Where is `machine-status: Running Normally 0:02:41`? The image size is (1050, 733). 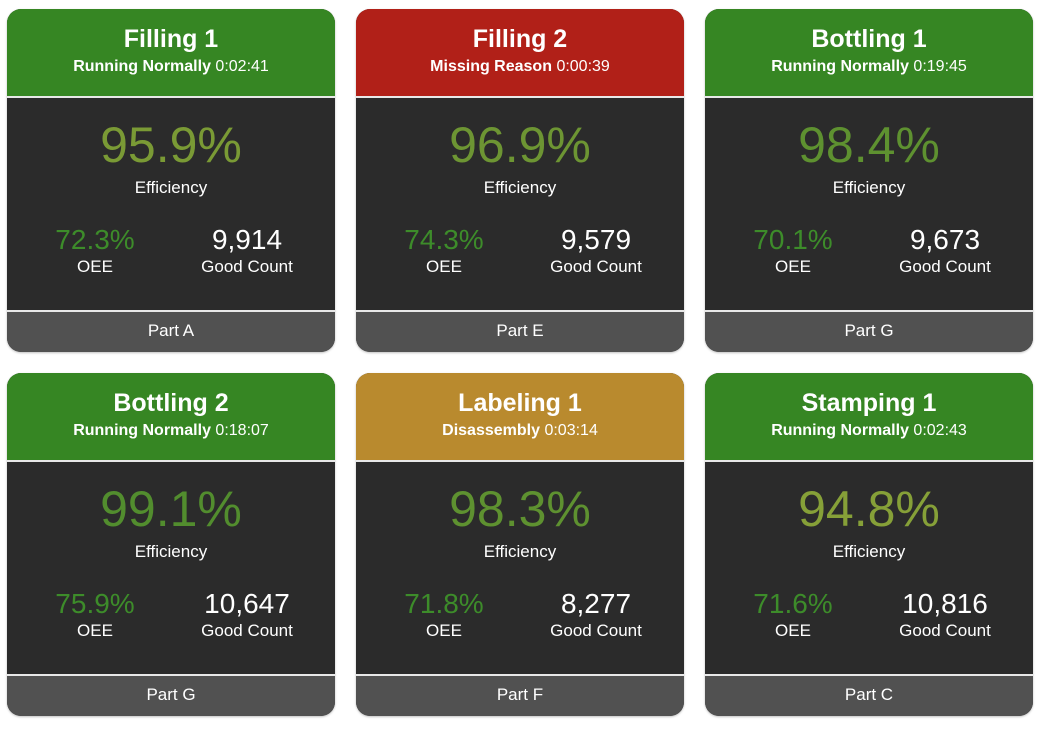
machine-status: Running Normally 0:02:41 is located at coordinates (171, 67).